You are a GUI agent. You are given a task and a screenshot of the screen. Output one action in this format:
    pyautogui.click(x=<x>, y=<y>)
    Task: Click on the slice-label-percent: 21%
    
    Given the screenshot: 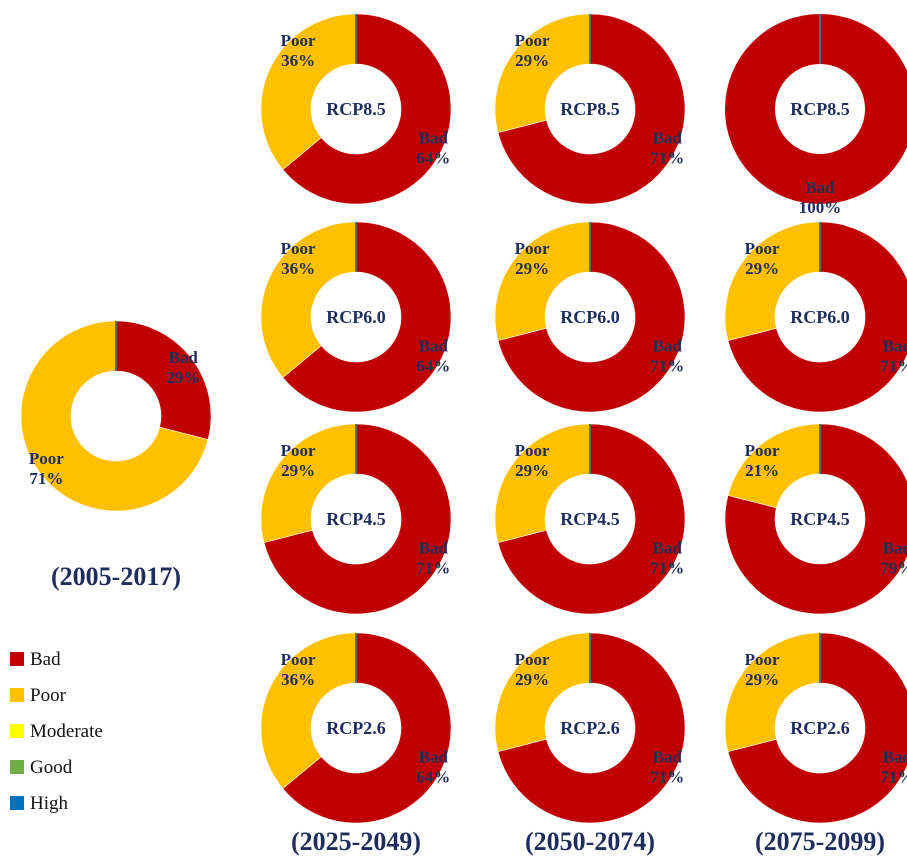 What is the action you would take?
    pyautogui.click(x=762, y=470)
    